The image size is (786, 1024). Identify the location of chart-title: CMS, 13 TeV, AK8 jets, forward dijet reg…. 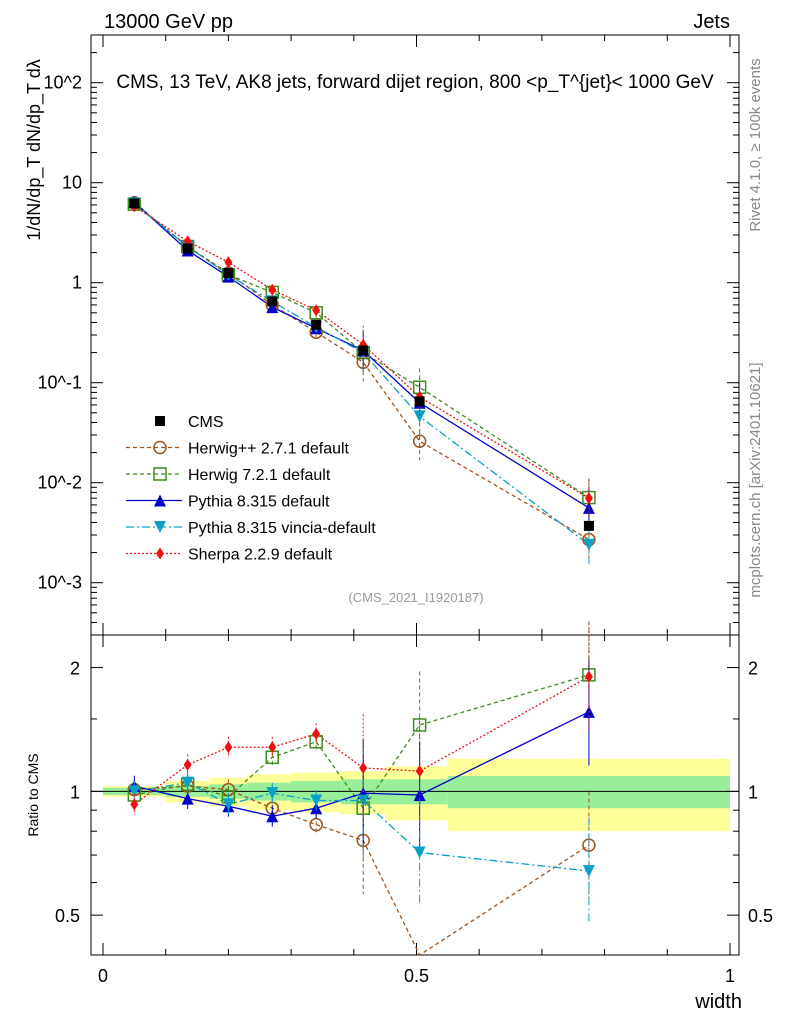
(415, 82).